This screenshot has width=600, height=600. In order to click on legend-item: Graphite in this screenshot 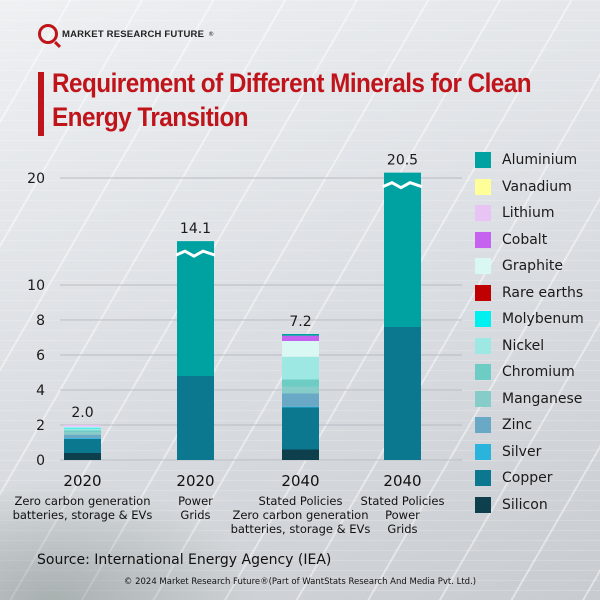, I will do `click(529, 266)`.